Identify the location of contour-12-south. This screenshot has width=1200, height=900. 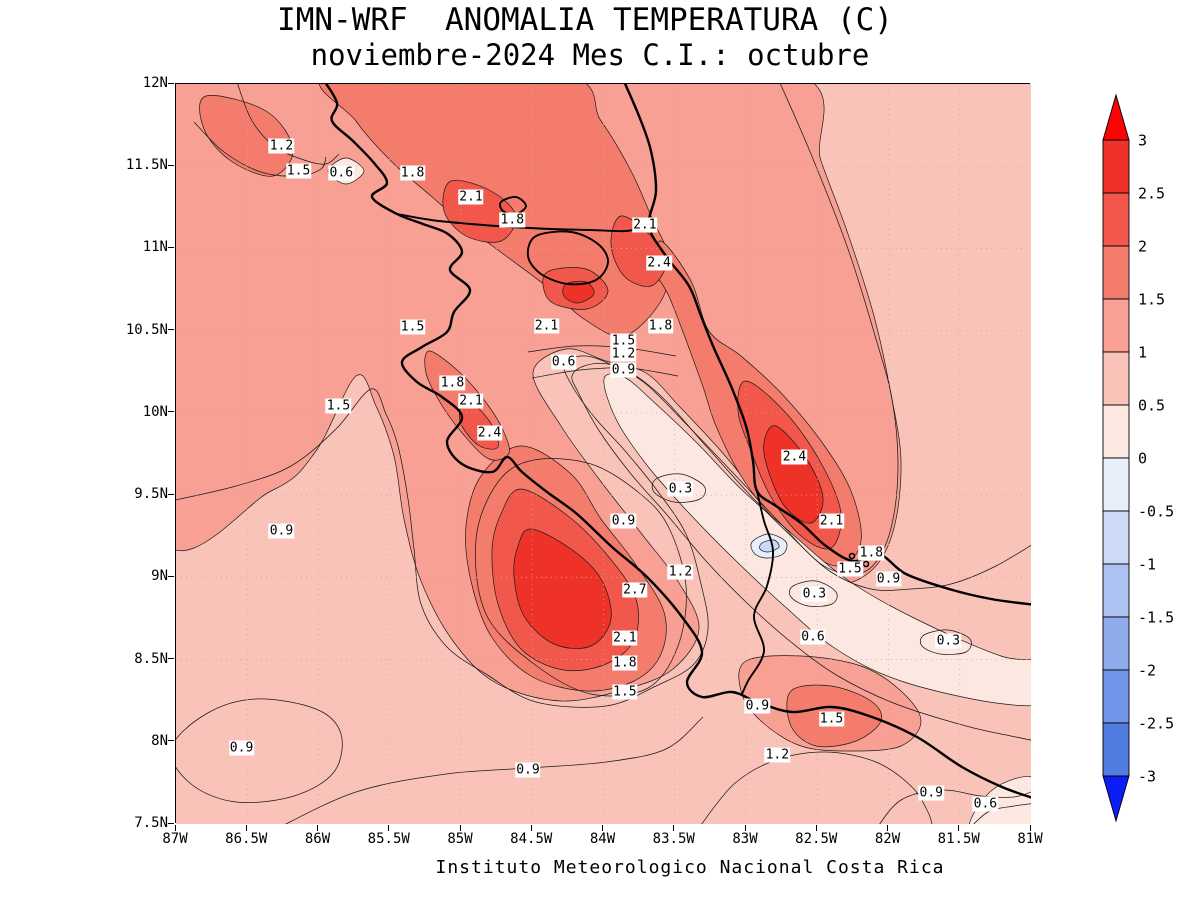
(817, 787).